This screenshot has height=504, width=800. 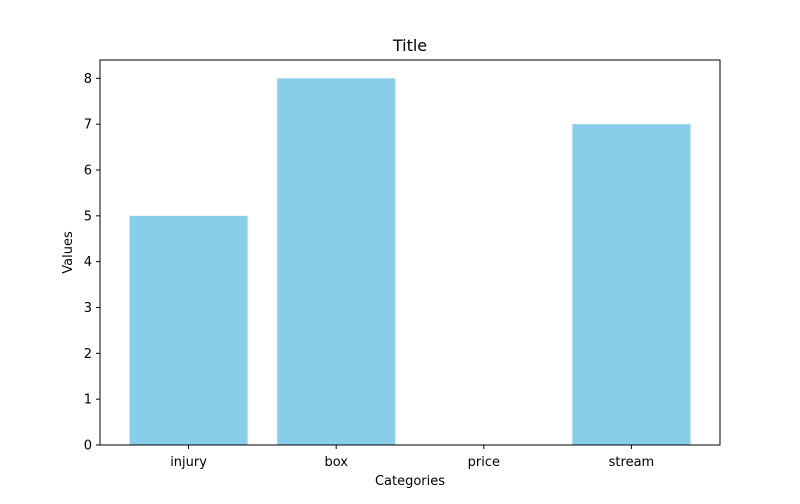 I want to click on y-tick-label: 1, so click(x=88, y=400).